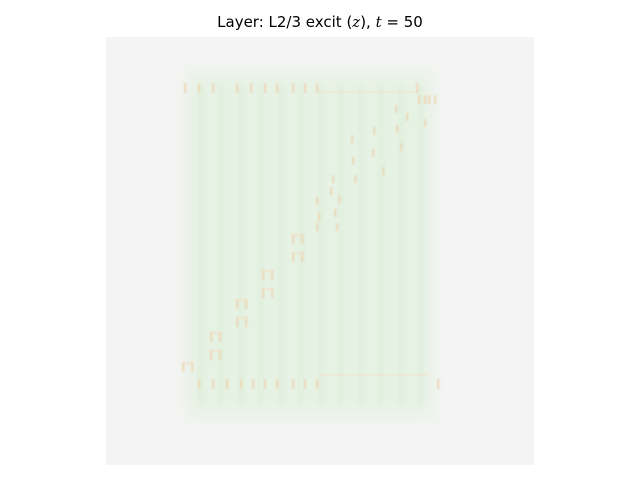 The width and height of the screenshot is (640, 480). I want to click on title-time-variable: t, so click(378, 22).